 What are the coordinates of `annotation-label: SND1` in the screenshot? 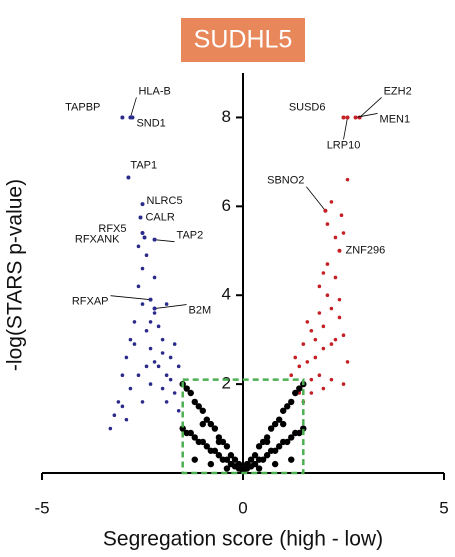 It's located at (150, 123).